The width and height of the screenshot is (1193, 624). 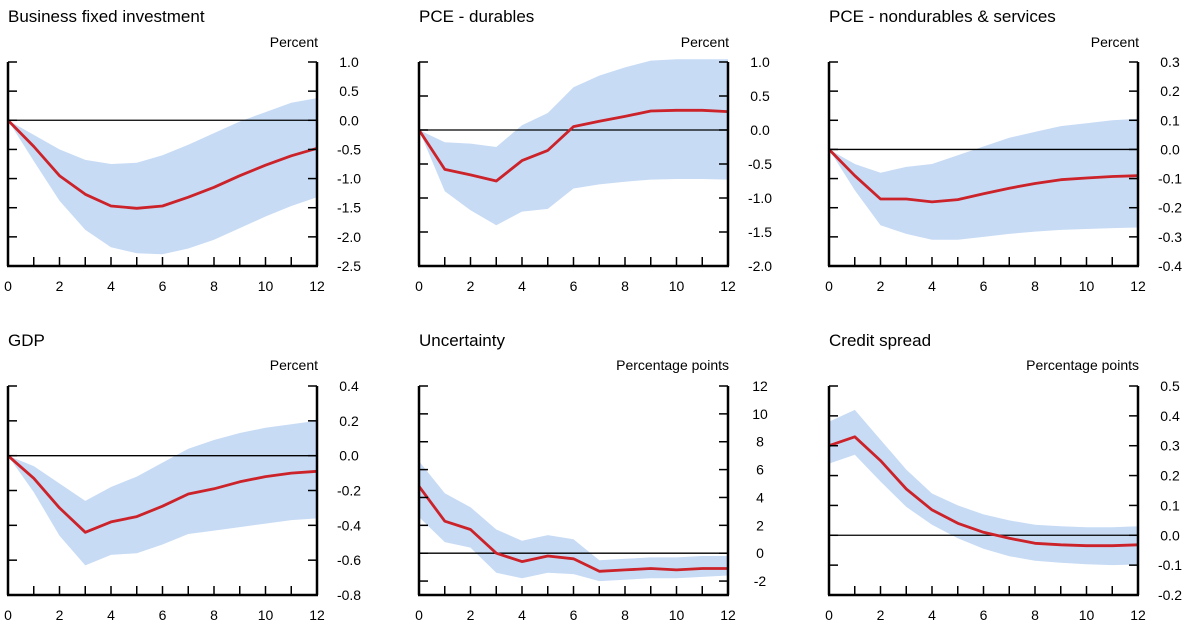 I want to click on panel-title: PCE - nondurables & services, so click(x=942, y=16).